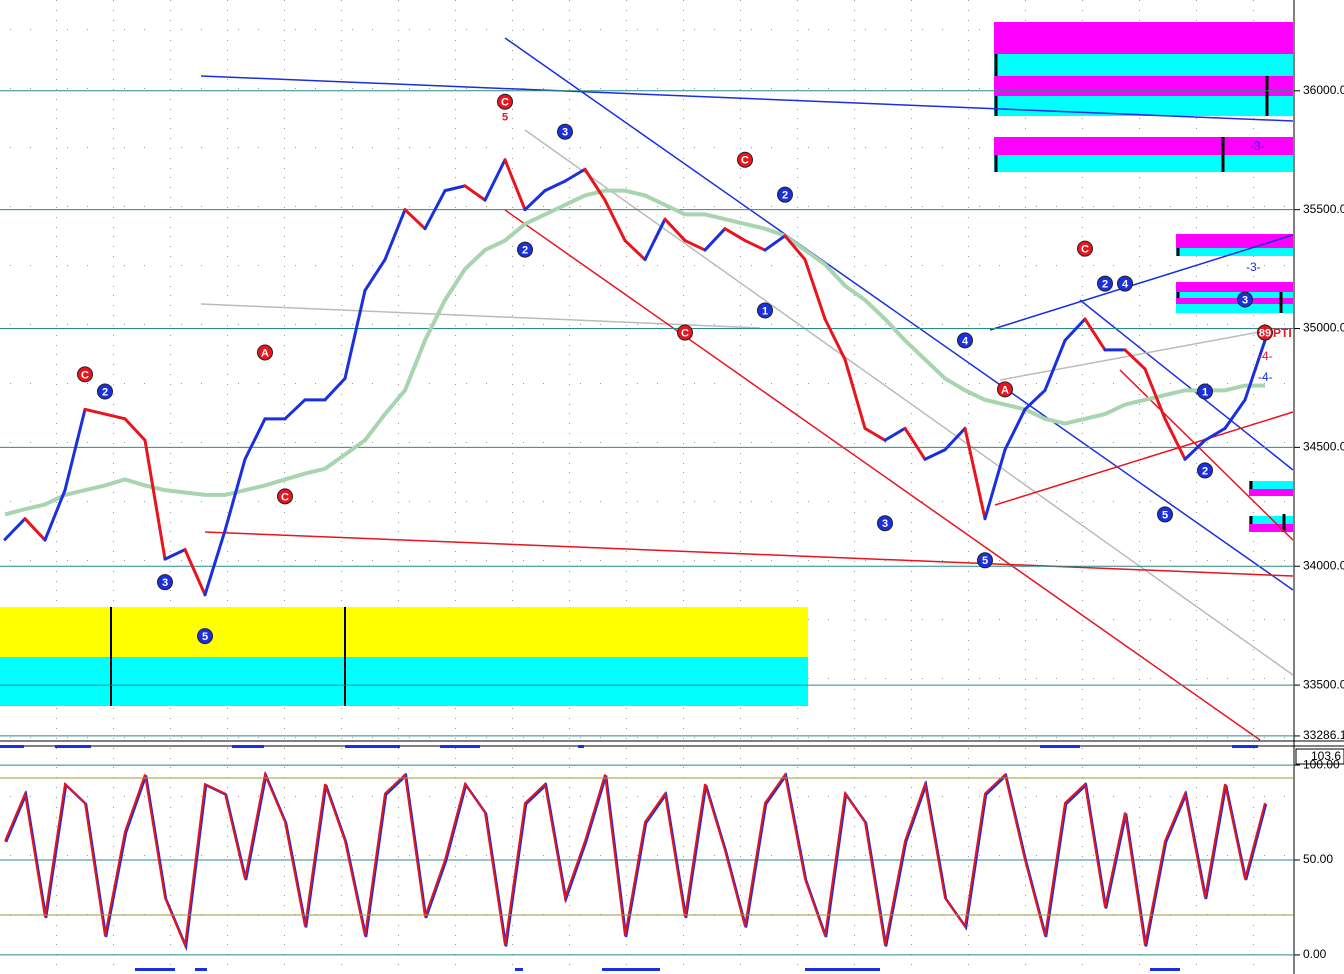 This screenshot has width=1344, height=974. What do you see at coordinates (1205, 392) in the screenshot?
I see `wave-label: 1` at bounding box center [1205, 392].